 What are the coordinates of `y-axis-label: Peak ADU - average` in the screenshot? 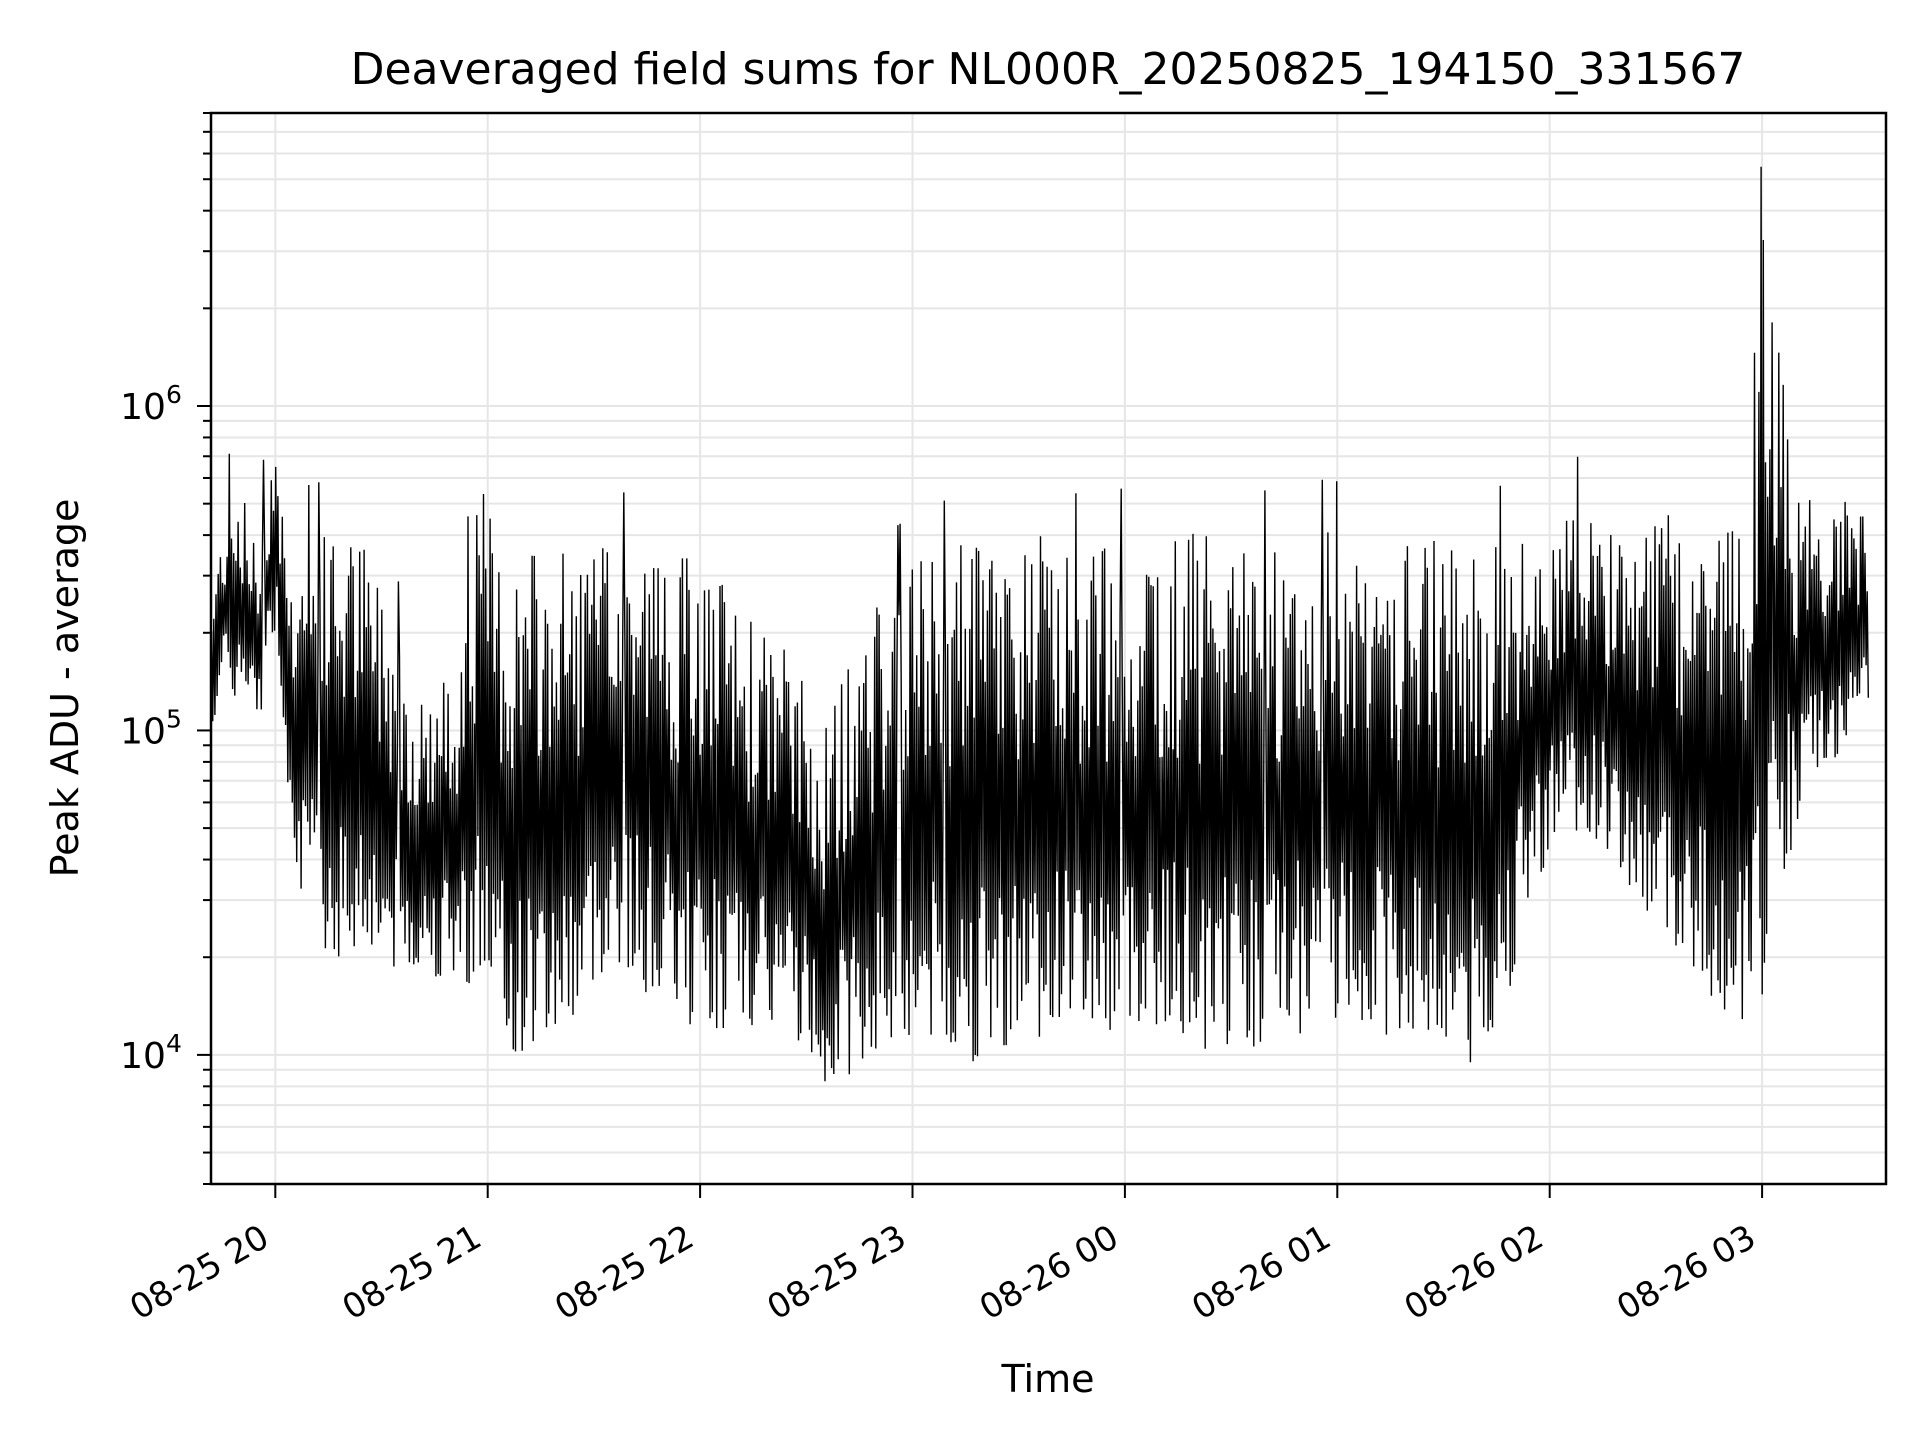 It's located at (65, 688).